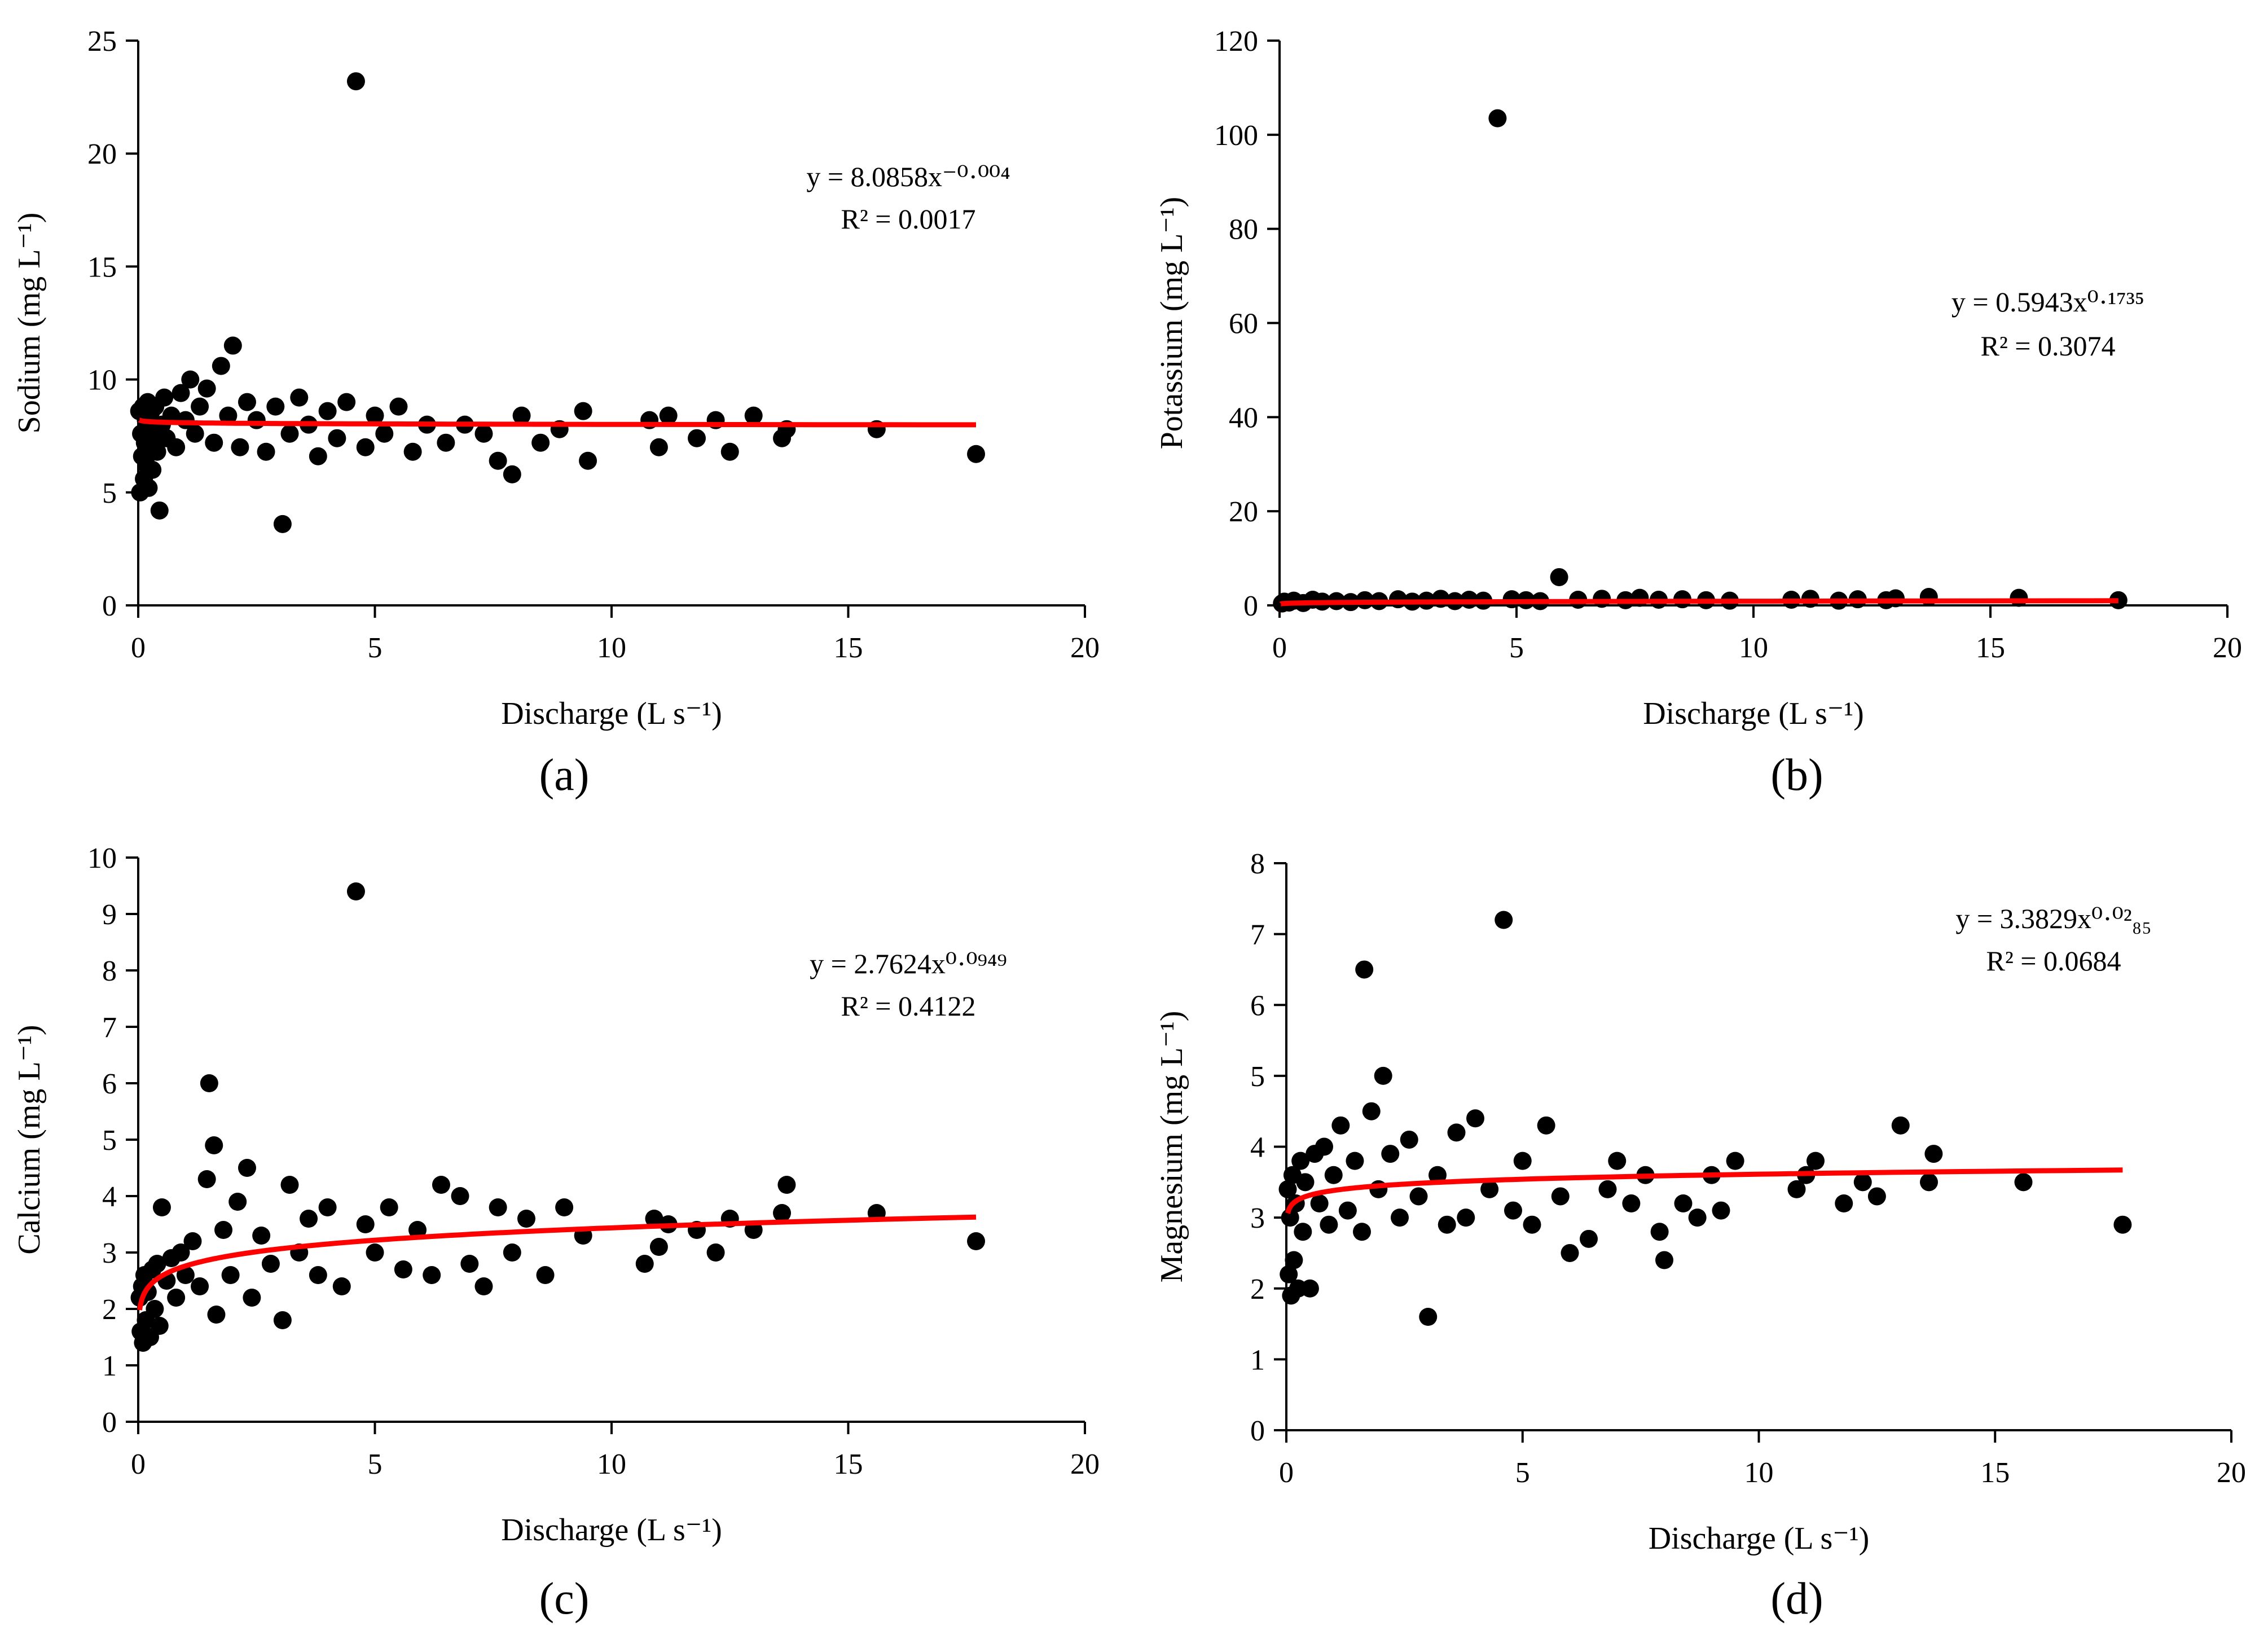 The image size is (2268, 1648). What do you see at coordinates (557, 1263) in the screenshot?
I see `trendline-fit` at bounding box center [557, 1263].